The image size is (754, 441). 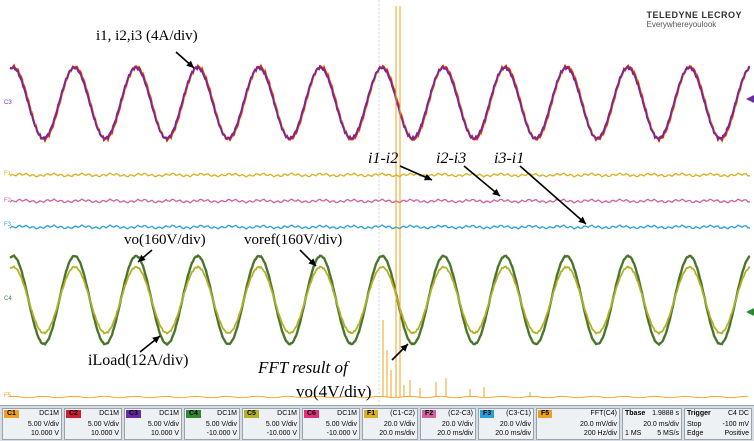 I want to click on diff-i2-i3-trace, so click(x=380, y=201).